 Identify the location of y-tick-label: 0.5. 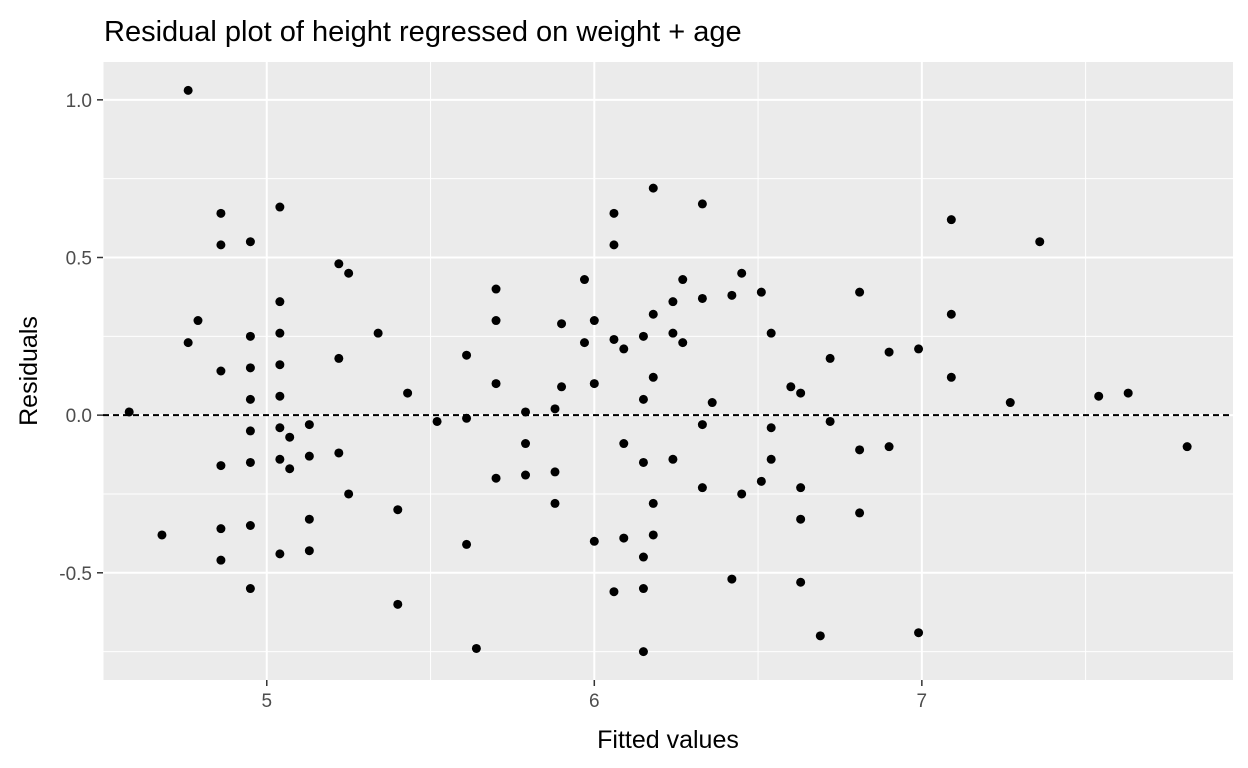
(79, 258).